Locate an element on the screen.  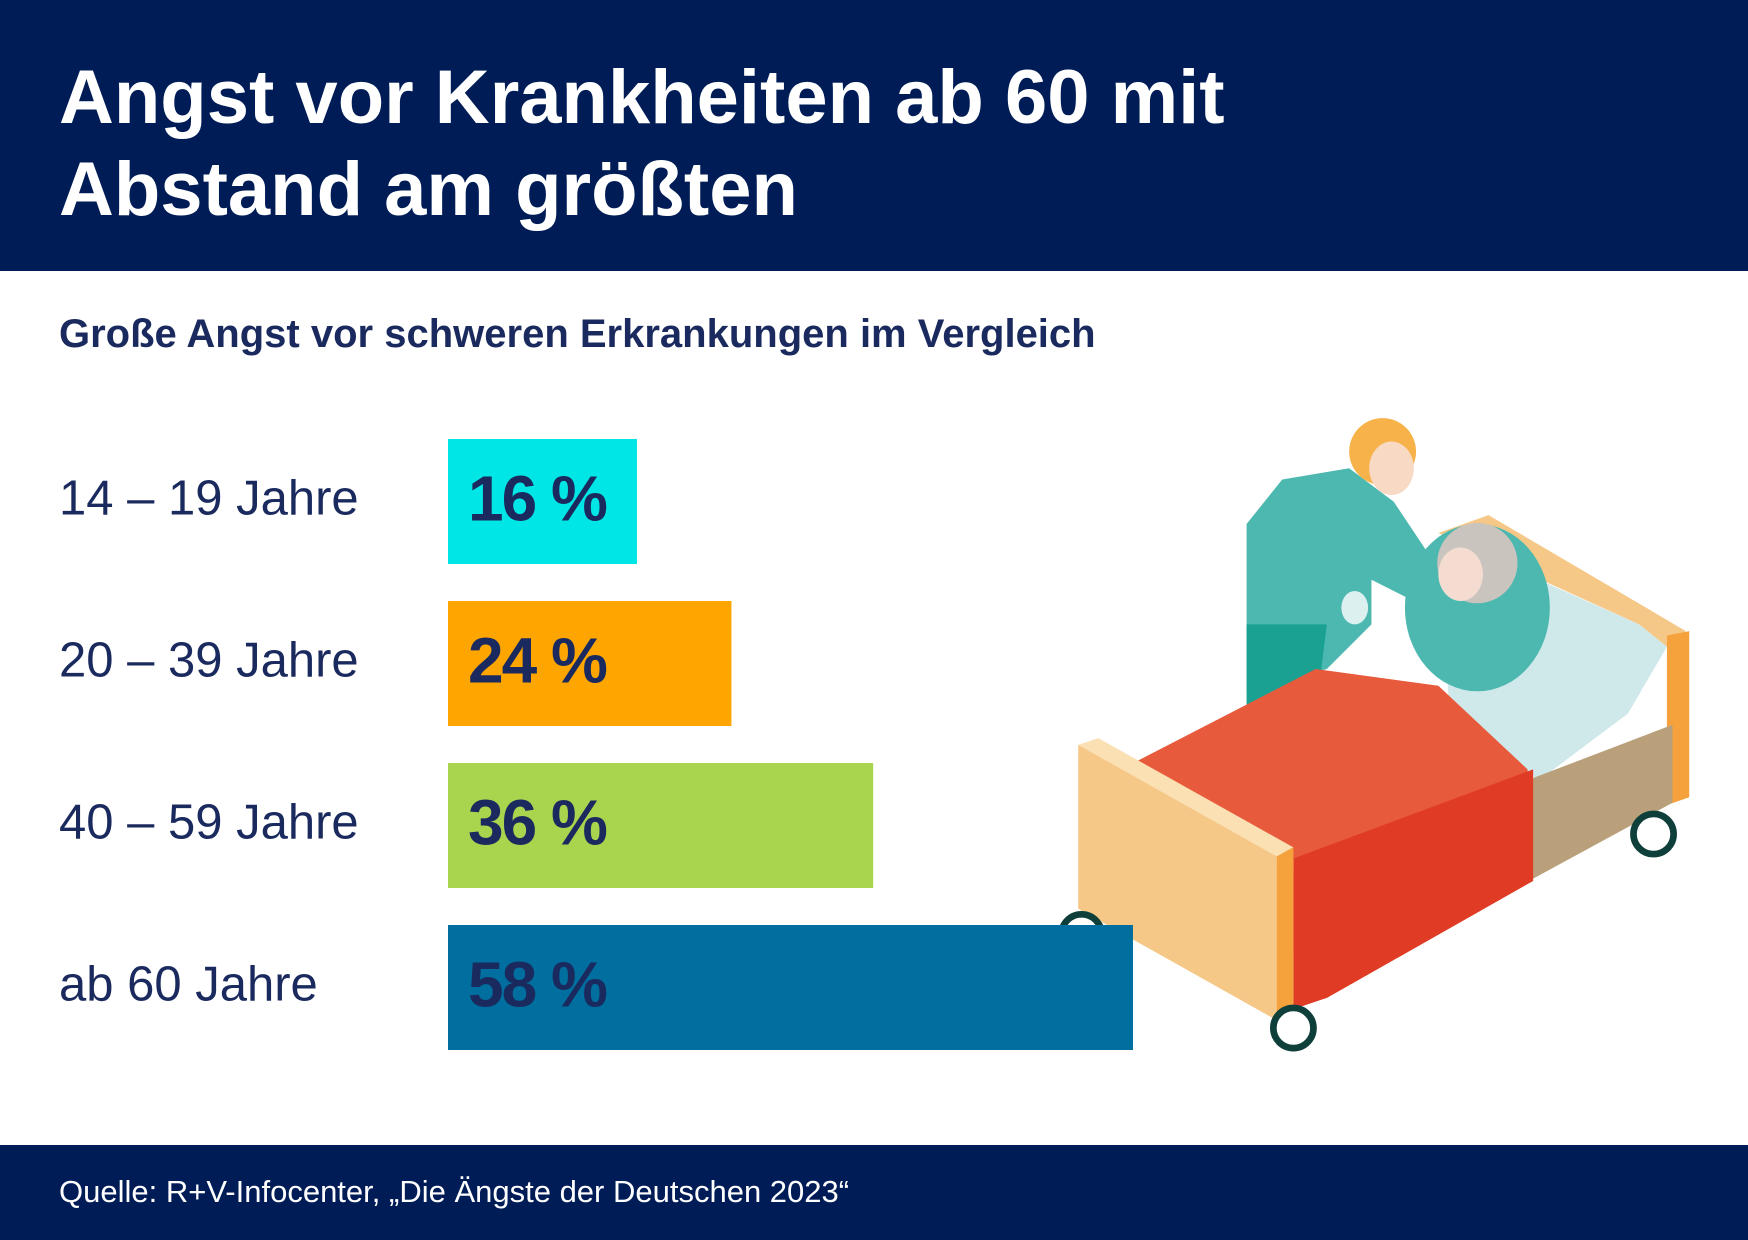
value-label: 24 % is located at coordinates (537, 660).